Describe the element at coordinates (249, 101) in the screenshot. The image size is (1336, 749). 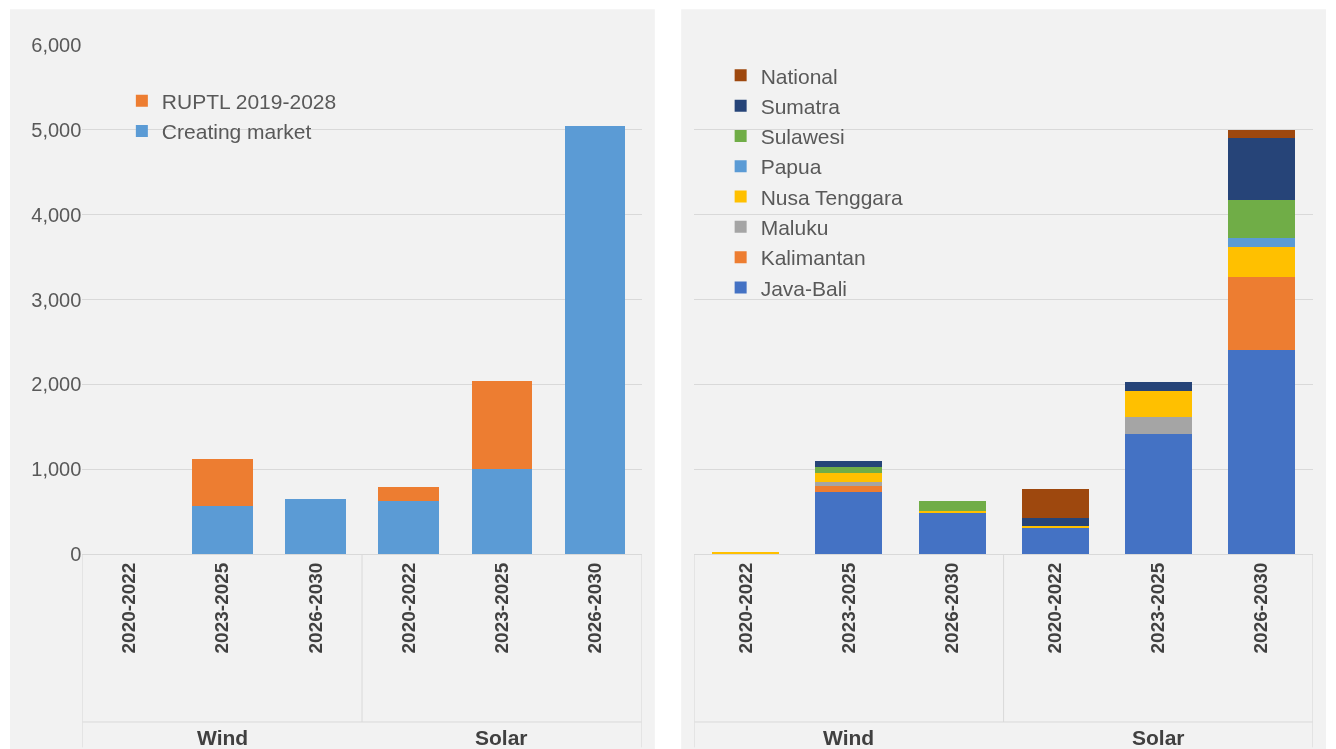
I see `legend-label: RUPTL 2019-2028` at that location.